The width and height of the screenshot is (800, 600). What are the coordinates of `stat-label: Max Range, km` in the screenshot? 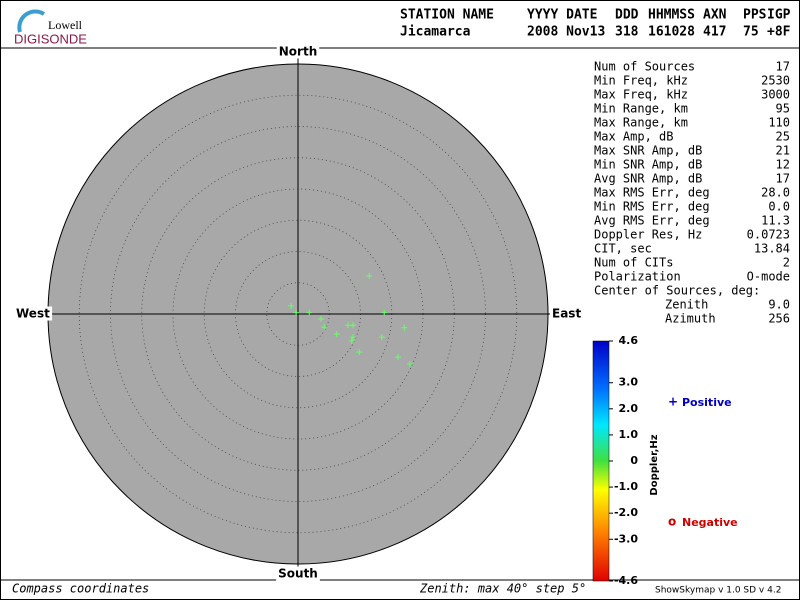 It's located at (641, 123).